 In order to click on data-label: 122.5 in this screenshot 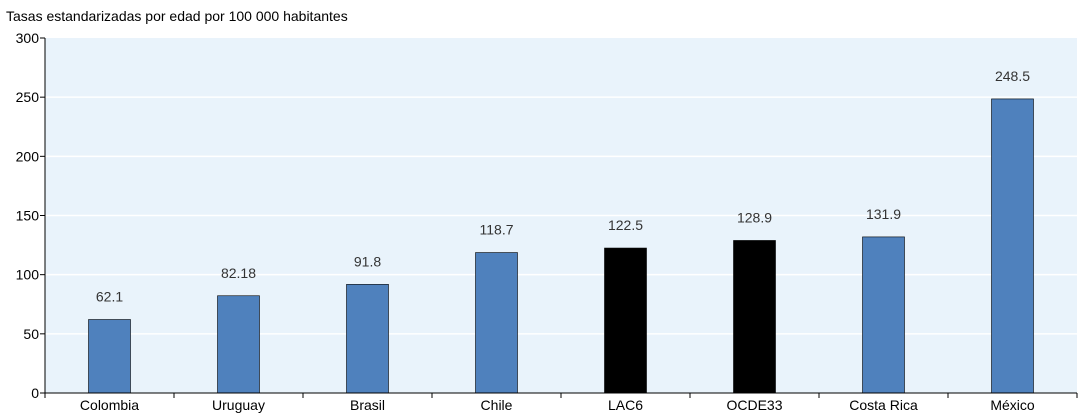, I will do `click(625, 225)`.